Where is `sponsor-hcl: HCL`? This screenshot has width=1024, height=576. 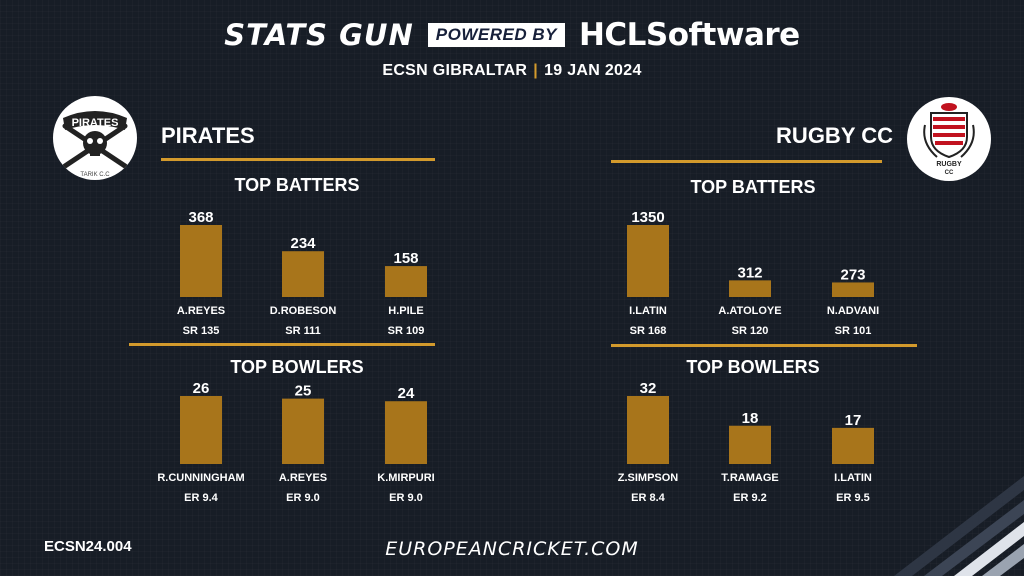 sponsor-hcl: HCL is located at coordinates (612, 35).